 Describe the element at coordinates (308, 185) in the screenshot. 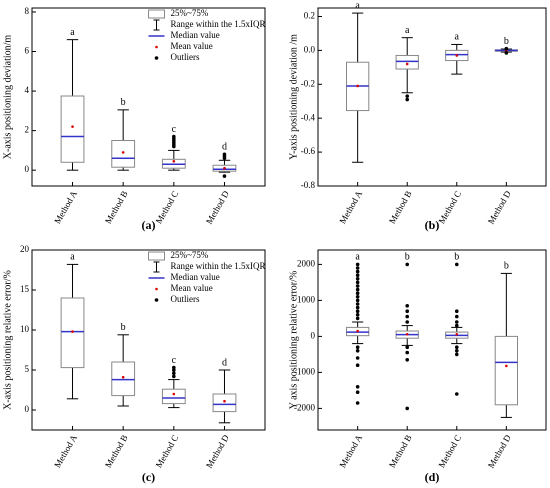

I see `y-tick-label: -0.8` at that location.